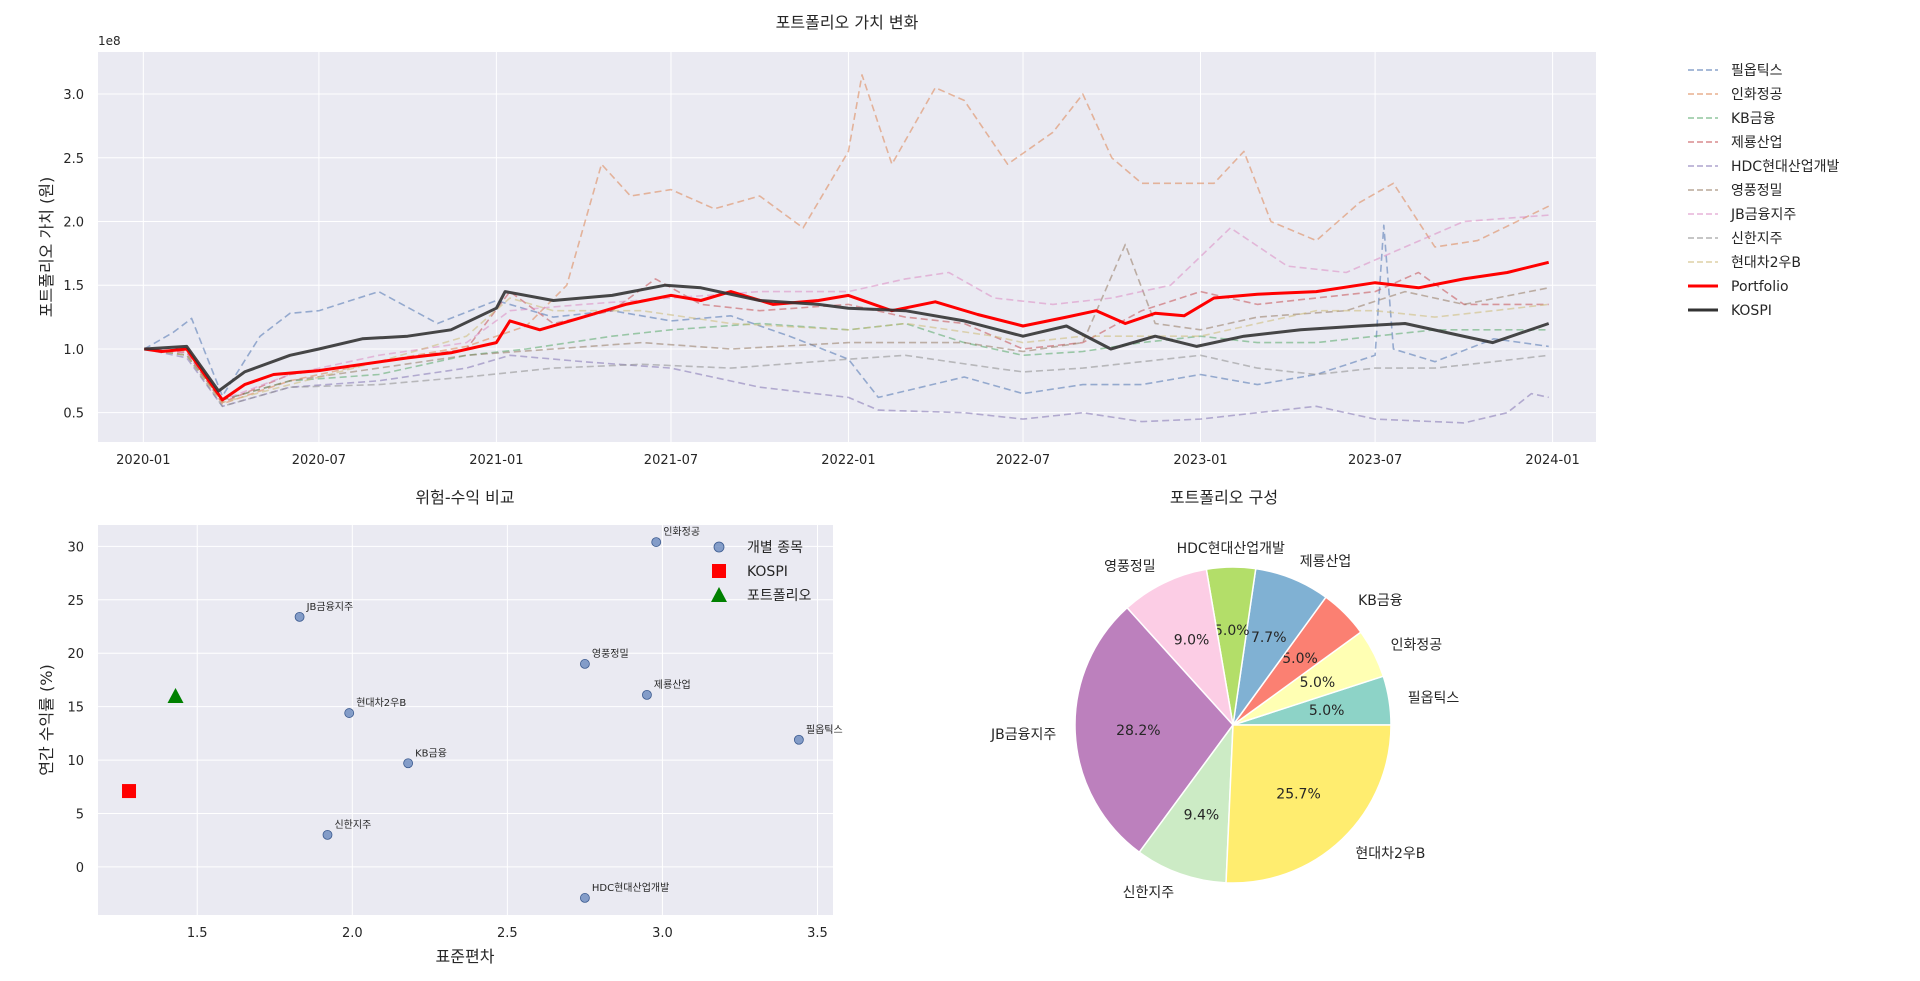  Describe the element at coordinates (73, 95) in the screenshot. I see `line-y-tick-label: 3.0` at that location.